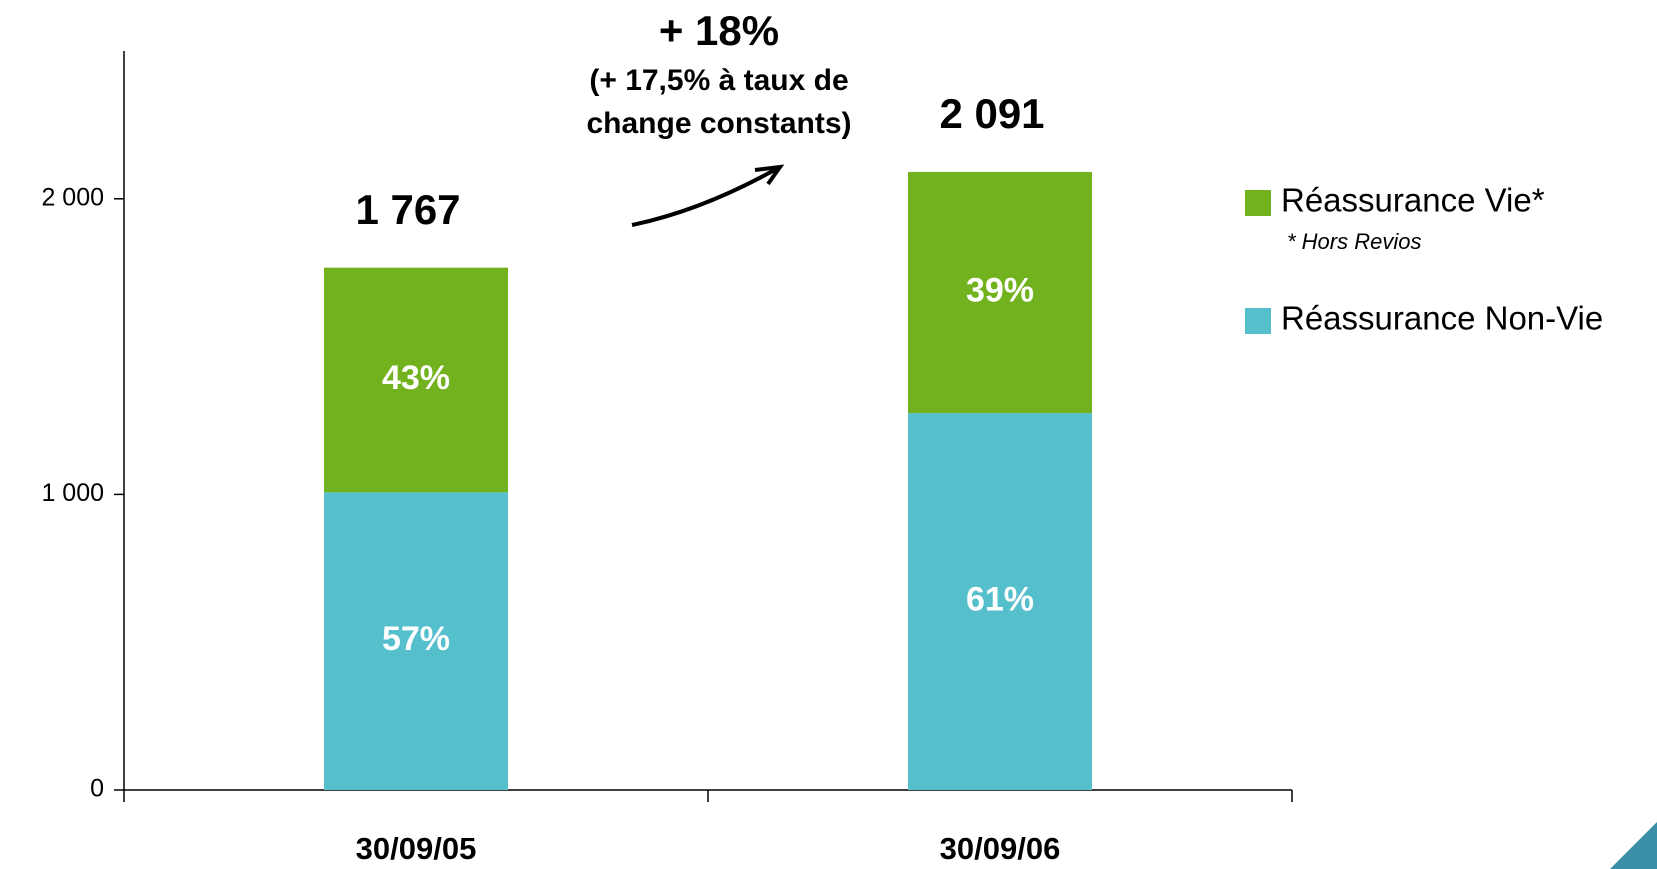  I want to click on annotation-headline: + 18%, so click(719, 30).